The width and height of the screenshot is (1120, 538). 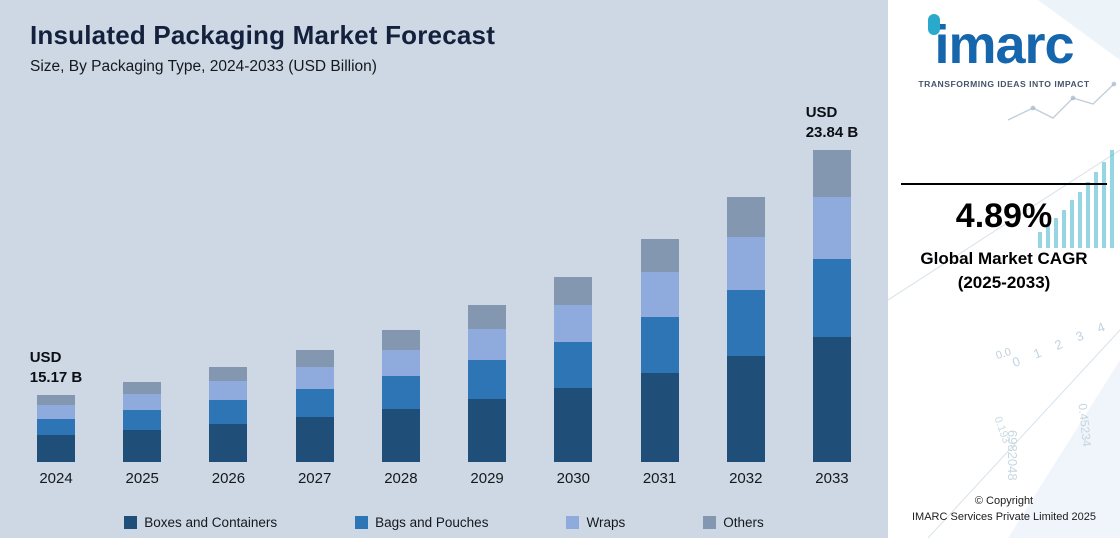 What do you see at coordinates (56, 307) in the screenshot?
I see `bar-group-2024: USD 15.17 B 2024` at bounding box center [56, 307].